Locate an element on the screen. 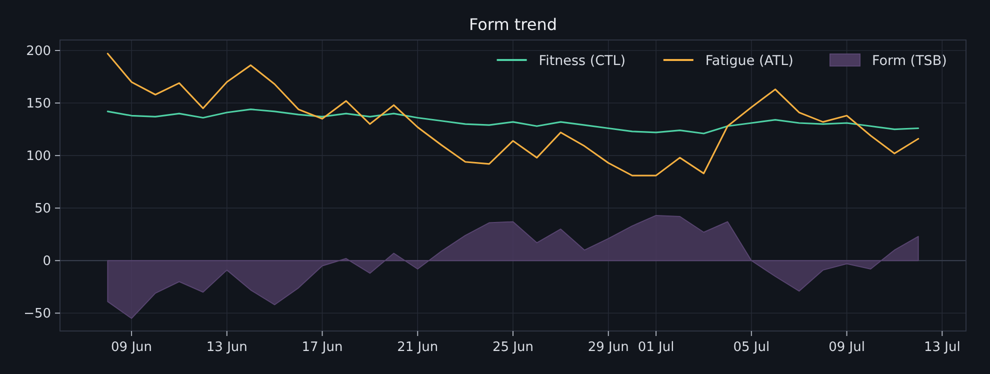 This screenshot has width=990, height=374. x-tick-label: 21 Jun is located at coordinates (417, 347).